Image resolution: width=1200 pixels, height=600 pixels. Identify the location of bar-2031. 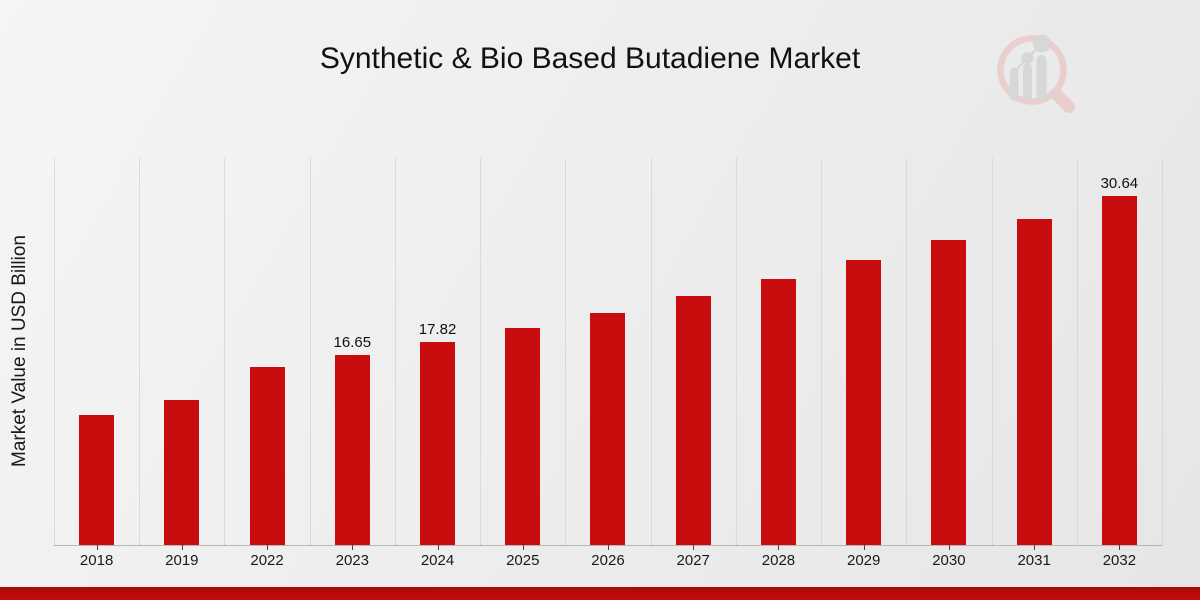
(1034, 382).